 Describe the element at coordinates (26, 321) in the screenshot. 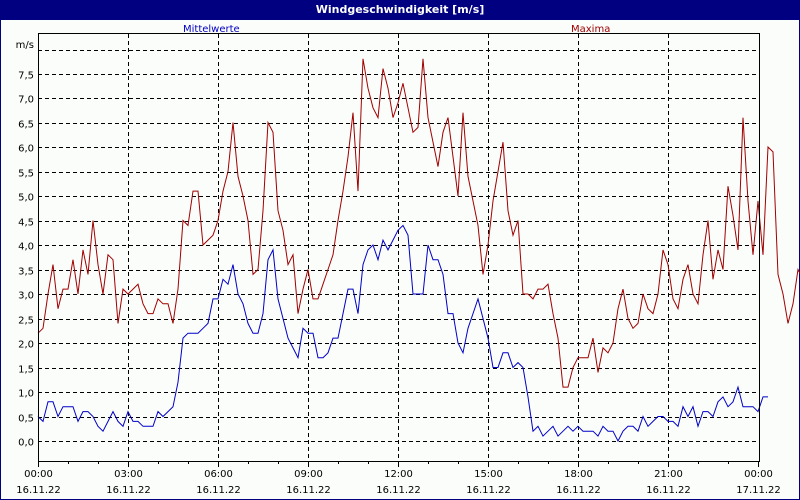

I see `y-tick-label: 2,5` at that location.